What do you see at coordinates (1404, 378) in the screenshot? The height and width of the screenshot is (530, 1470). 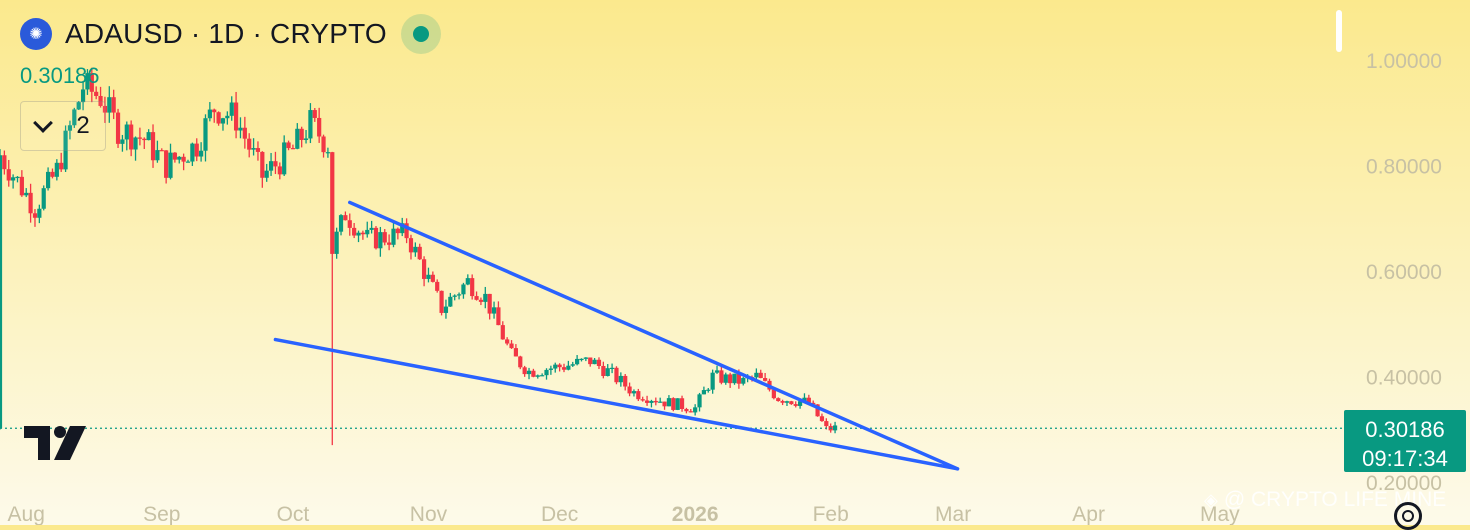 I see `y-tick-label: 0.40000` at bounding box center [1404, 378].